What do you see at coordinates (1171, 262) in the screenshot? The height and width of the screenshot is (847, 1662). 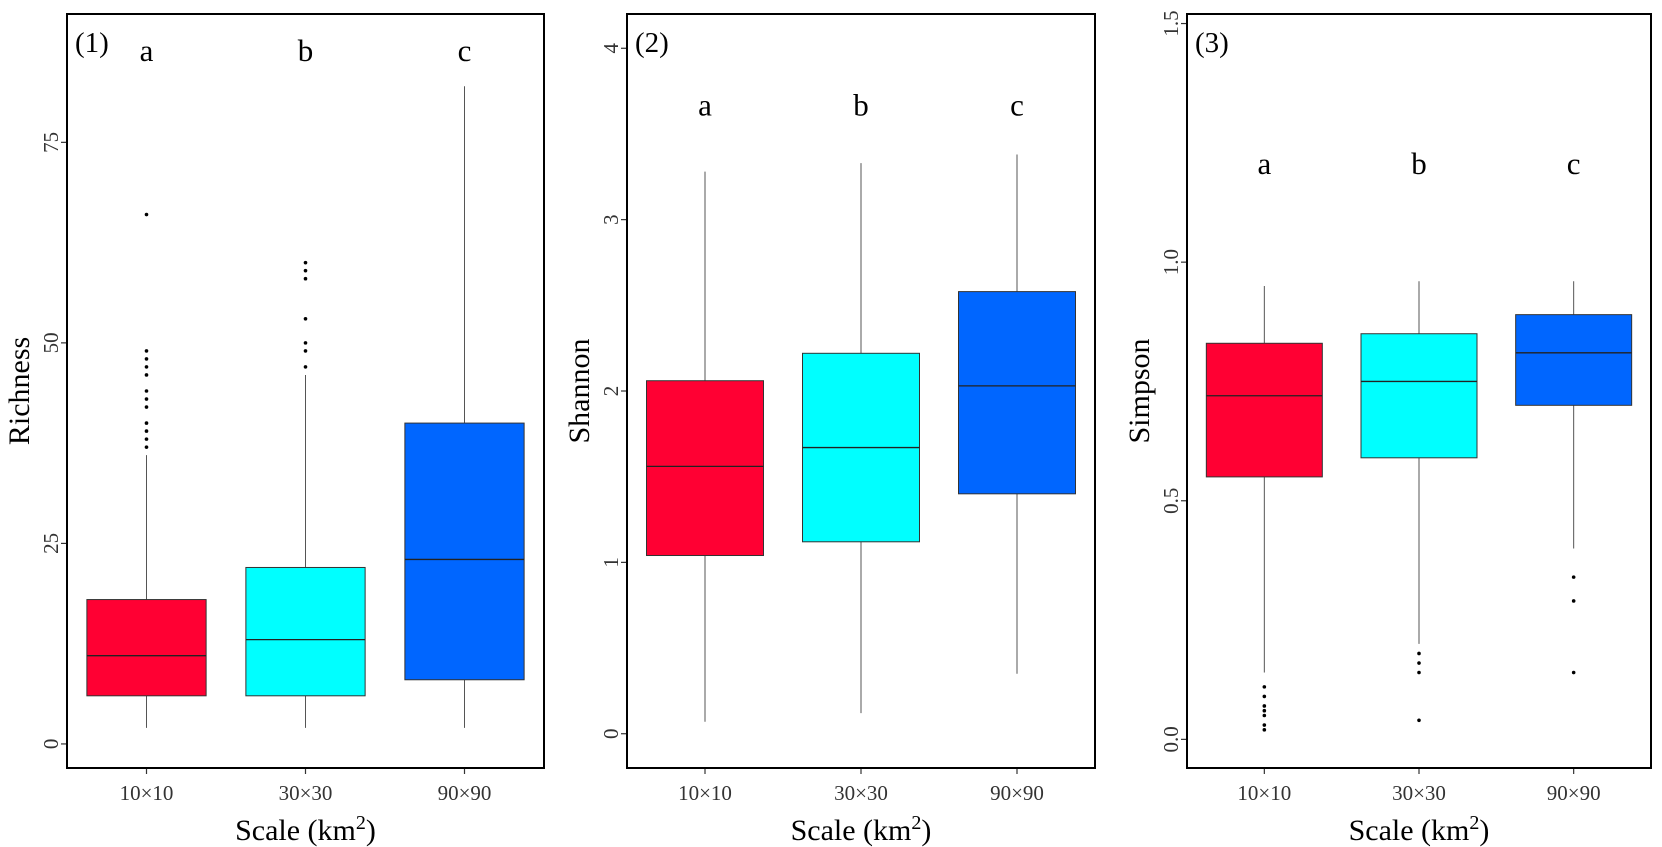 I see `y-tick-label: 1.0` at bounding box center [1171, 262].